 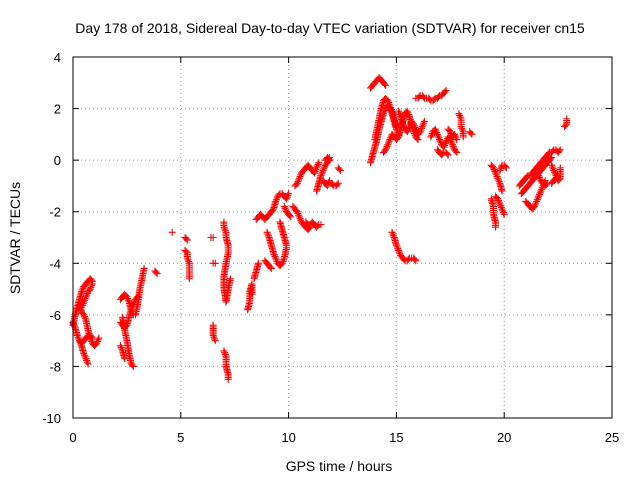 What do you see at coordinates (396, 437) in the screenshot?
I see `x-tick-label: 15` at bounding box center [396, 437].